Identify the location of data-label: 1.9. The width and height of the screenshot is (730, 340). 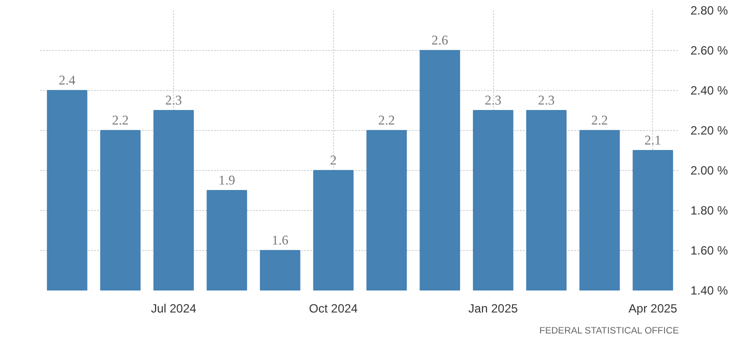
(227, 180).